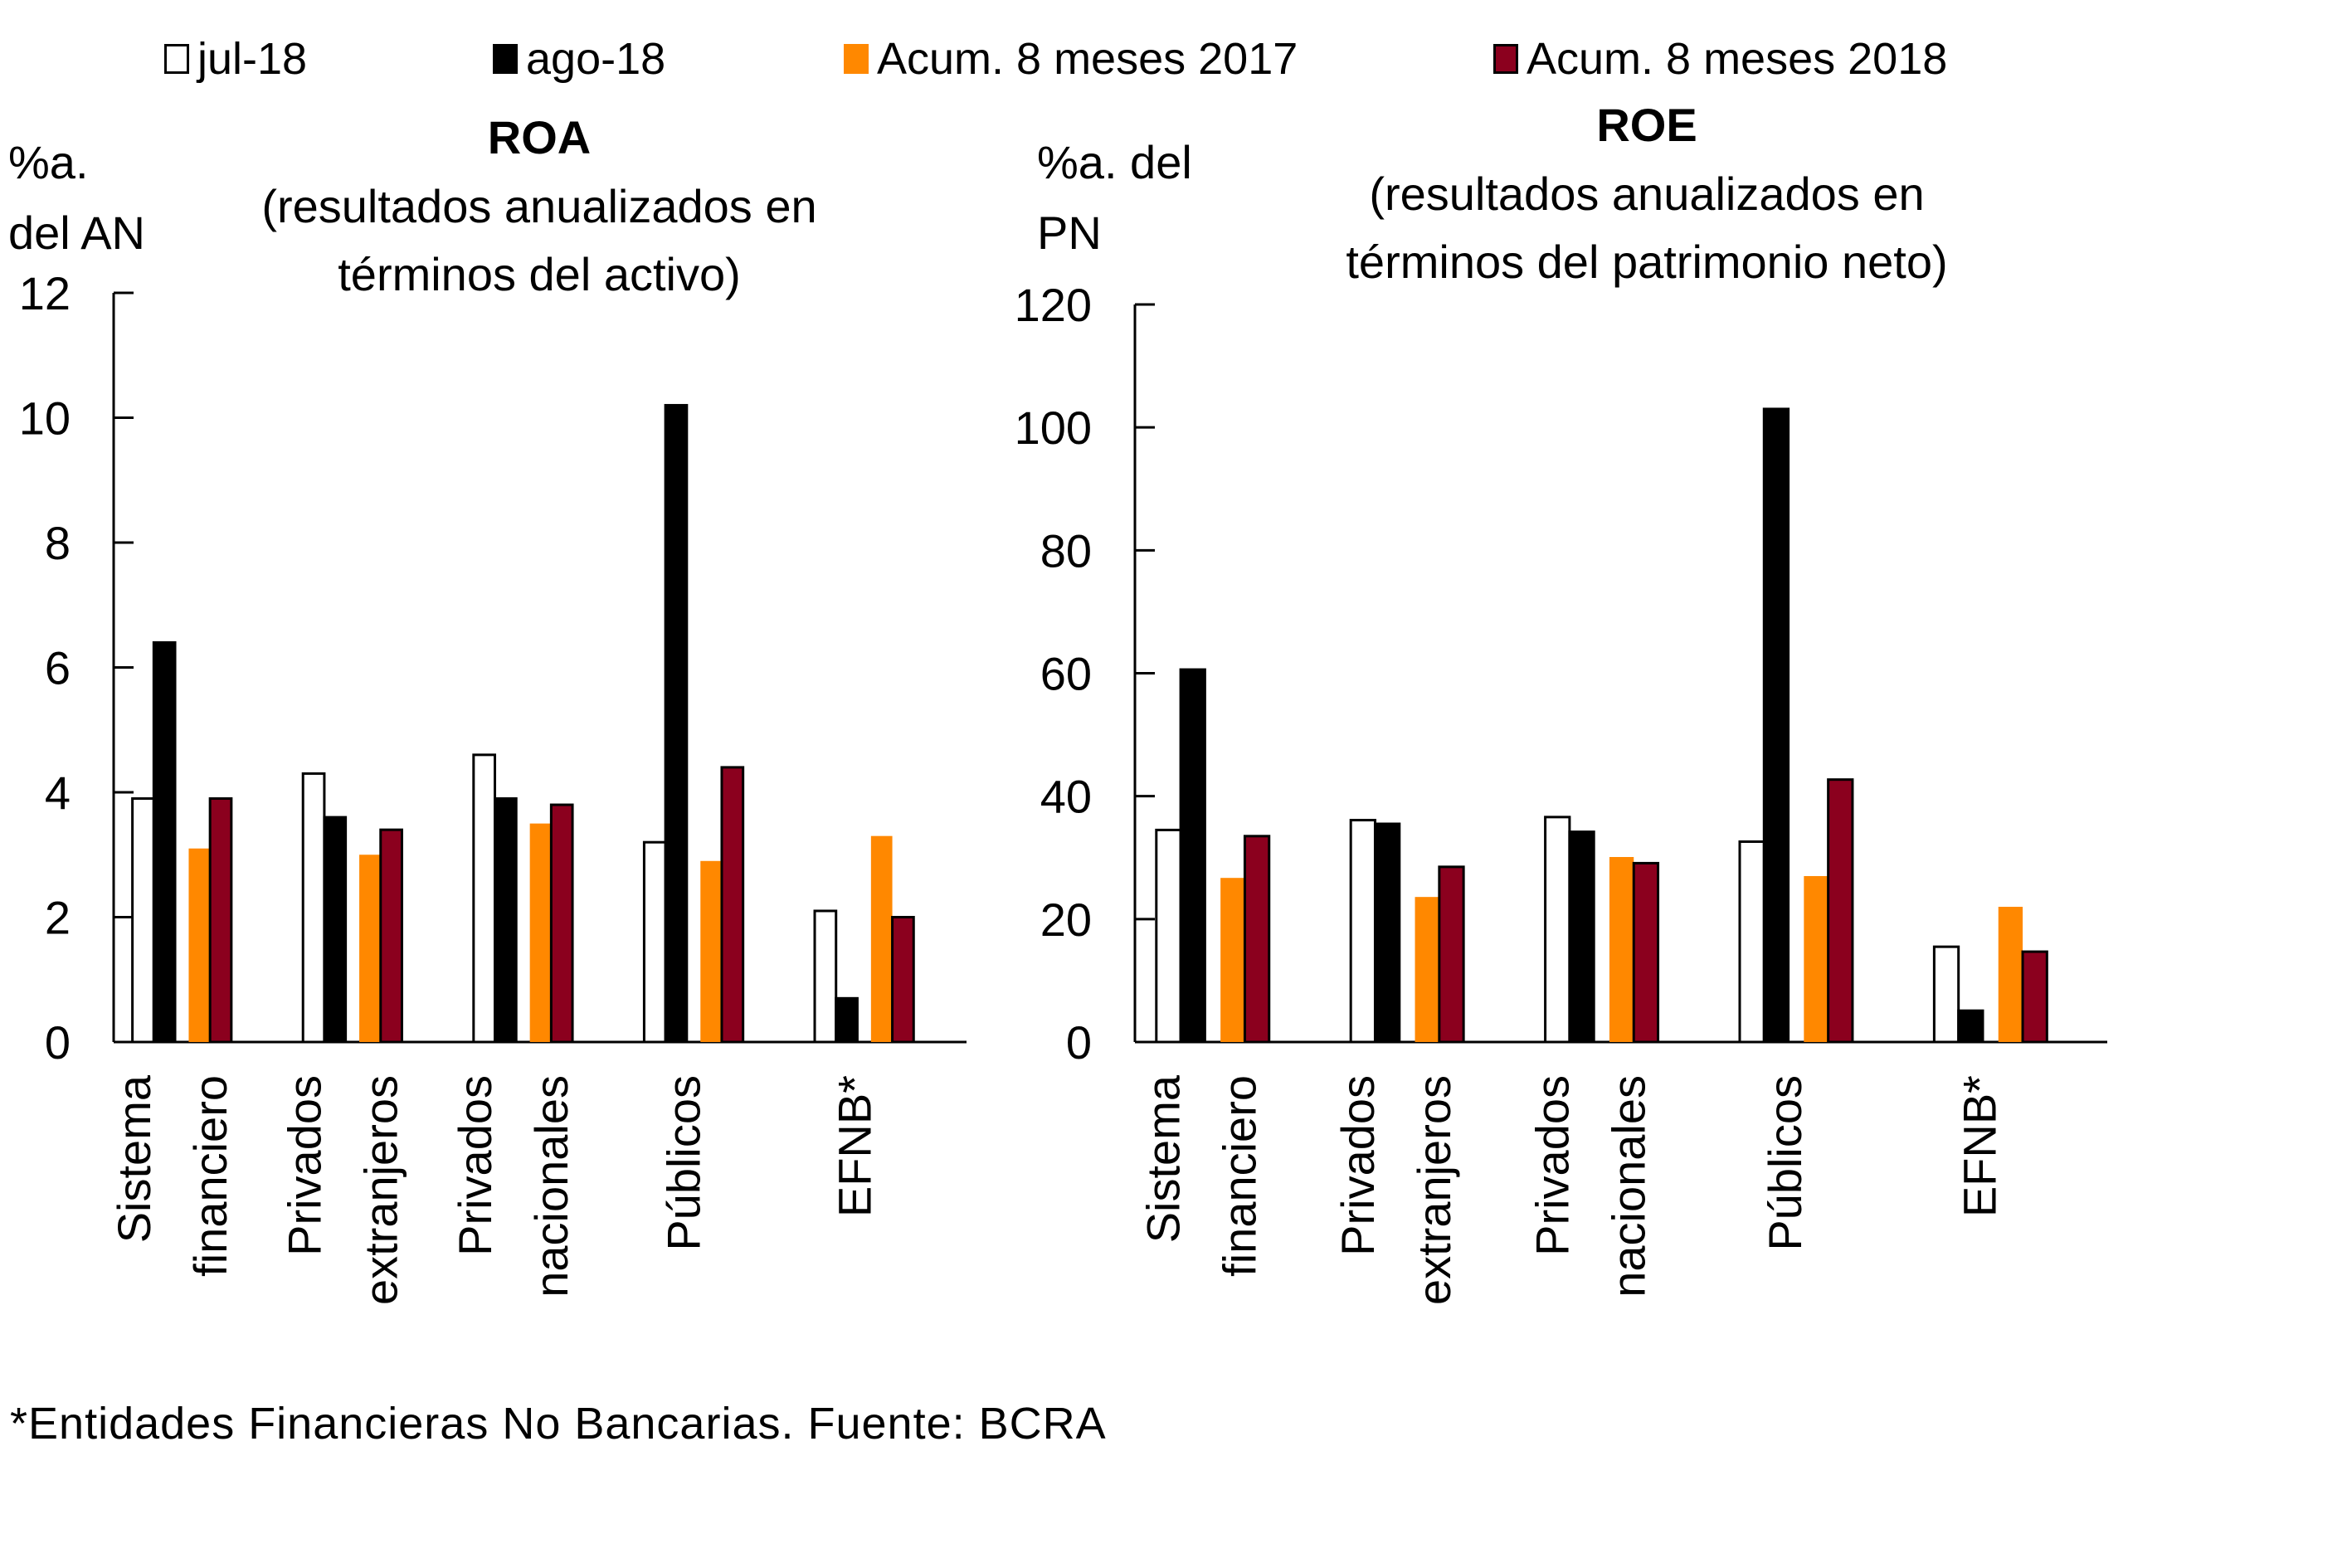  I want to click on roa-subtitle-line: (resultados anualizados en, so click(538, 206).